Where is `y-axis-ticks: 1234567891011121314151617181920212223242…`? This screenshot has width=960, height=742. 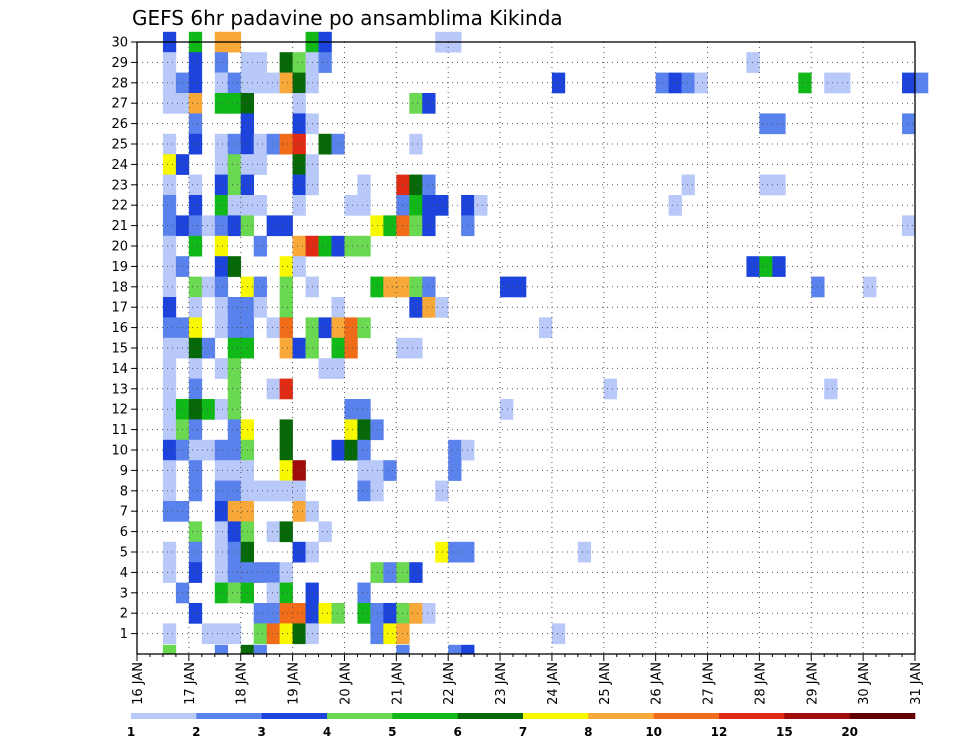
y-axis-ticks: 1234567891011121314151617181920212223242… is located at coordinates (124, 339).